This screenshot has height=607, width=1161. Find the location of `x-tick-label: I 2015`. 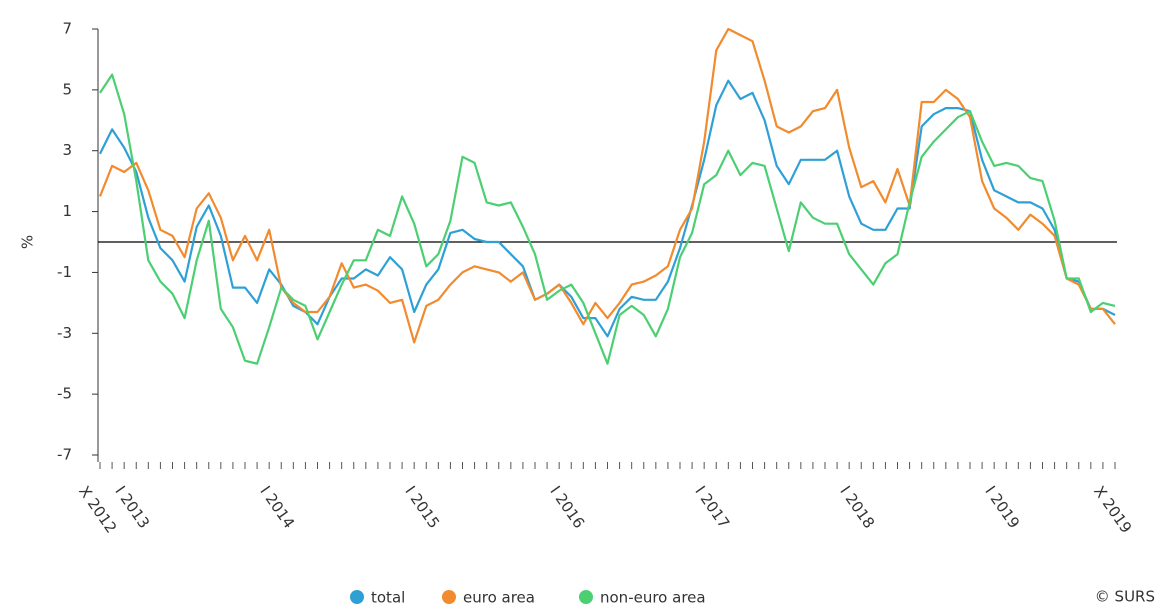

x-tick-label: I 2015 is located at coordinates (422, 507).